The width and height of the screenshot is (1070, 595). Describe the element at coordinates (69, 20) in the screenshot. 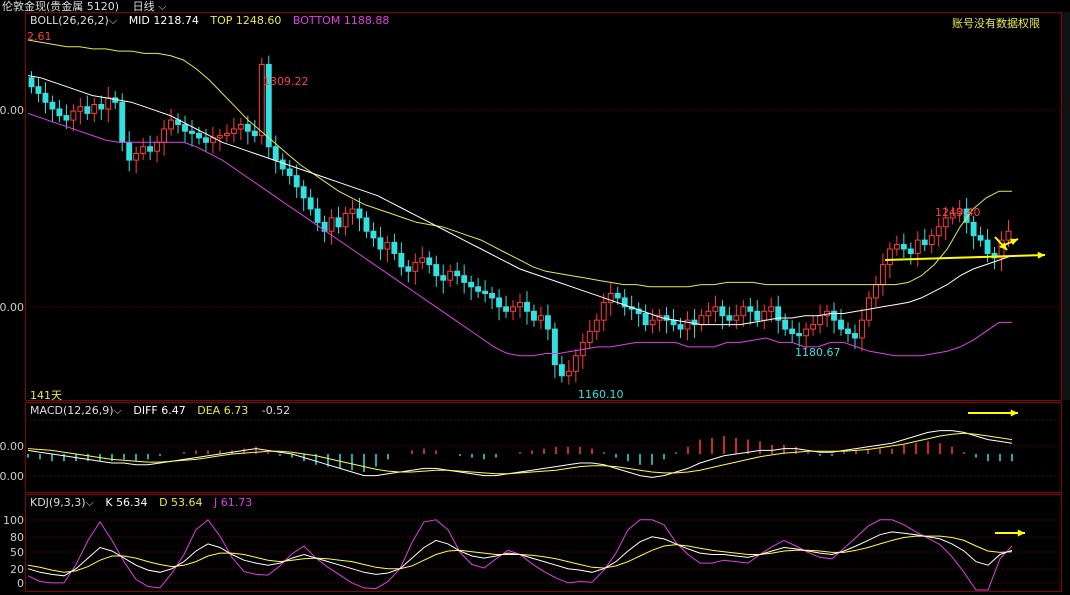

I see `boll-title-text: BOLL(26,26,2)` at that location.